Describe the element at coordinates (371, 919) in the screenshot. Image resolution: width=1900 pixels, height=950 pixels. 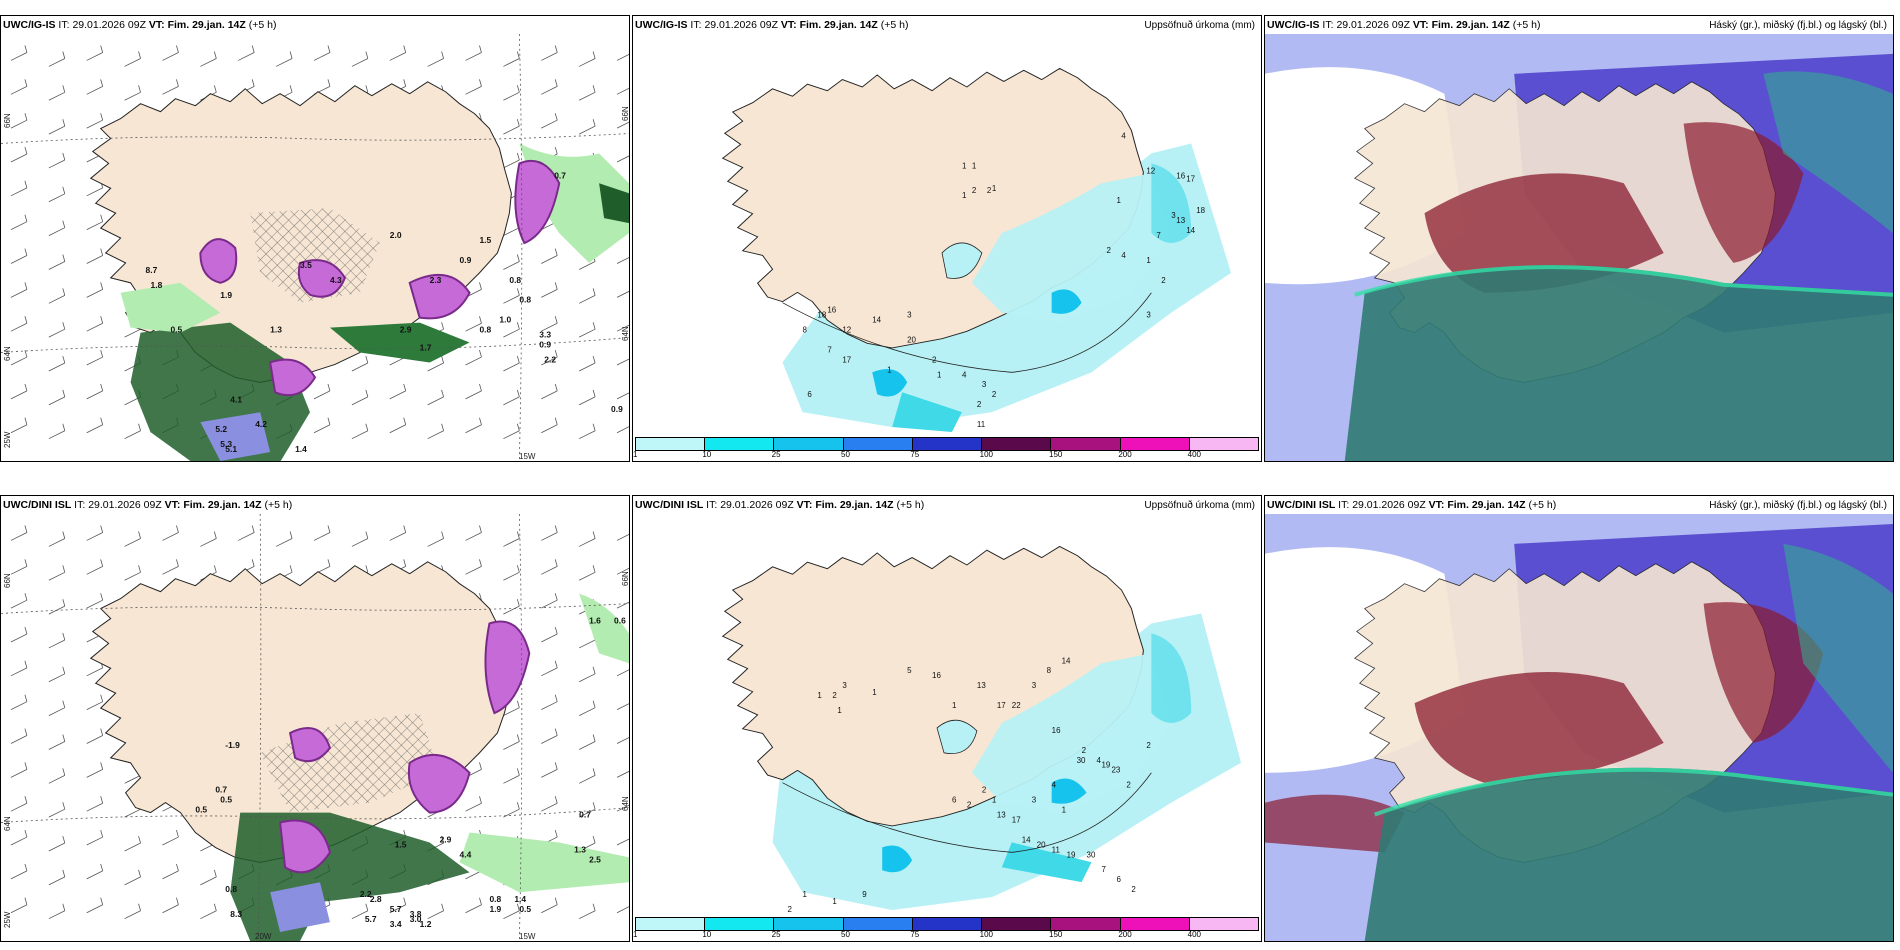
I see `value-label: 5.7` at that location.